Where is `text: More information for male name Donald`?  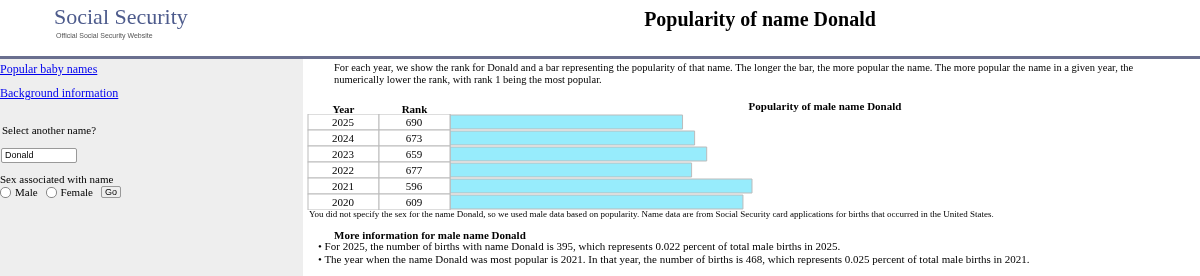 text: More information for male name Donald is located at coordinates (430, 235).